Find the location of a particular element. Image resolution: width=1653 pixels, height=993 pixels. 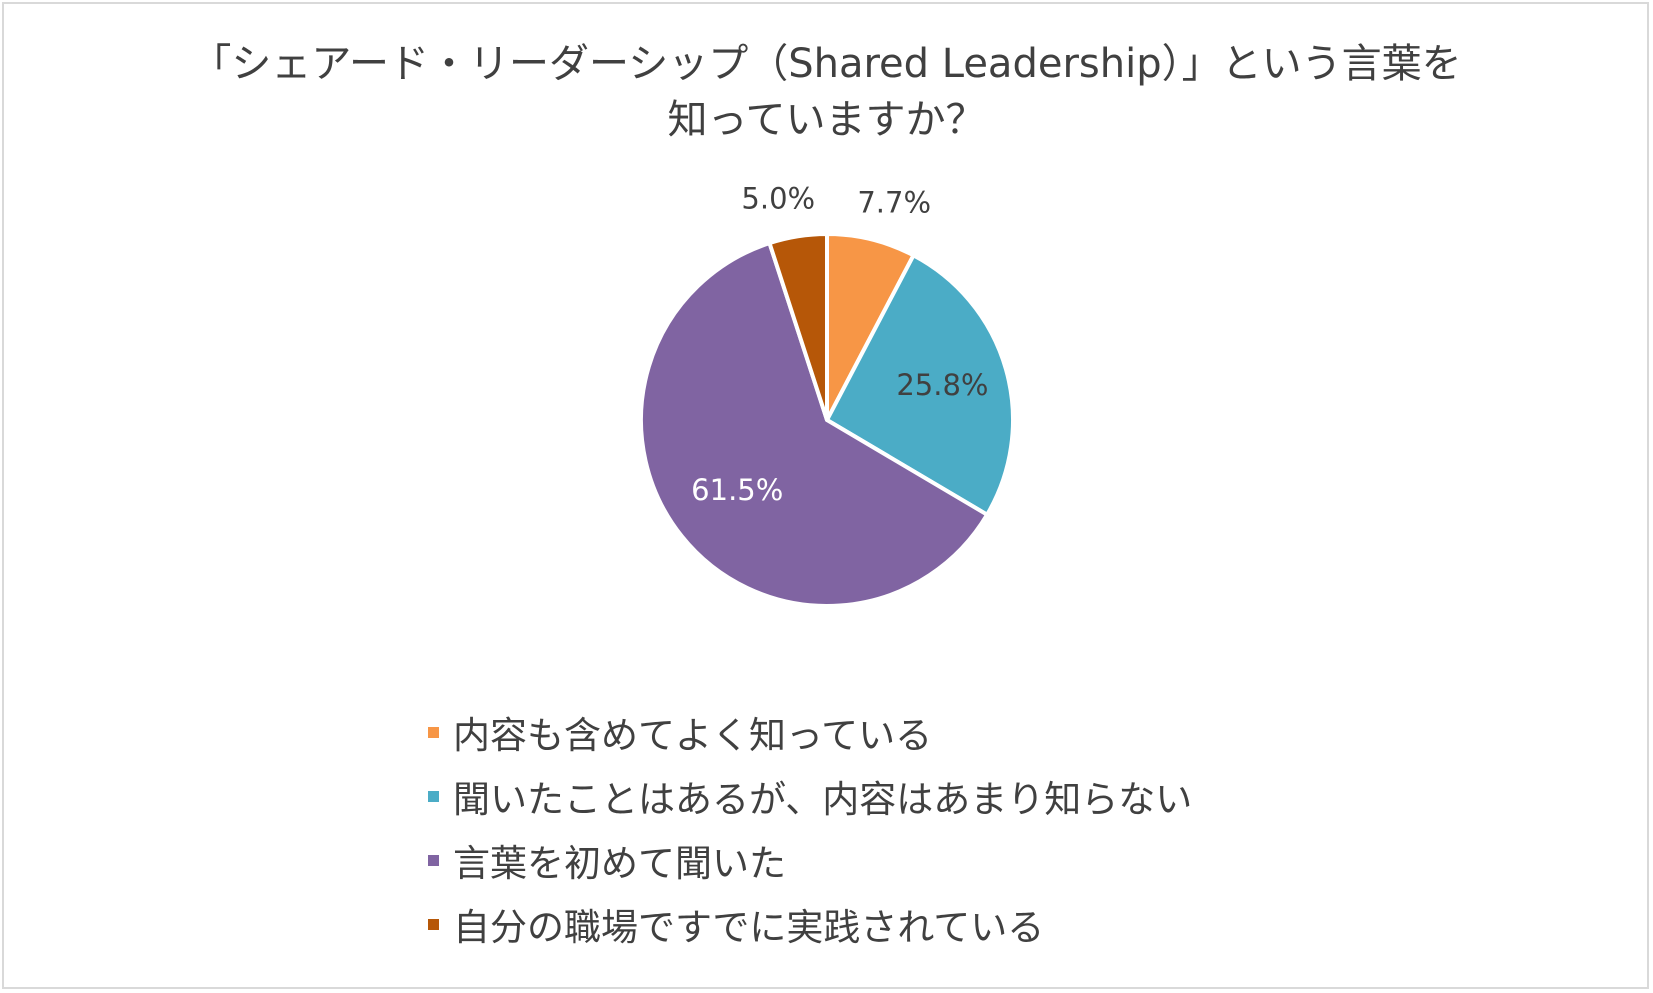

chart-title-line-2: 知っていますか？ is located at coordinates (826, 120).